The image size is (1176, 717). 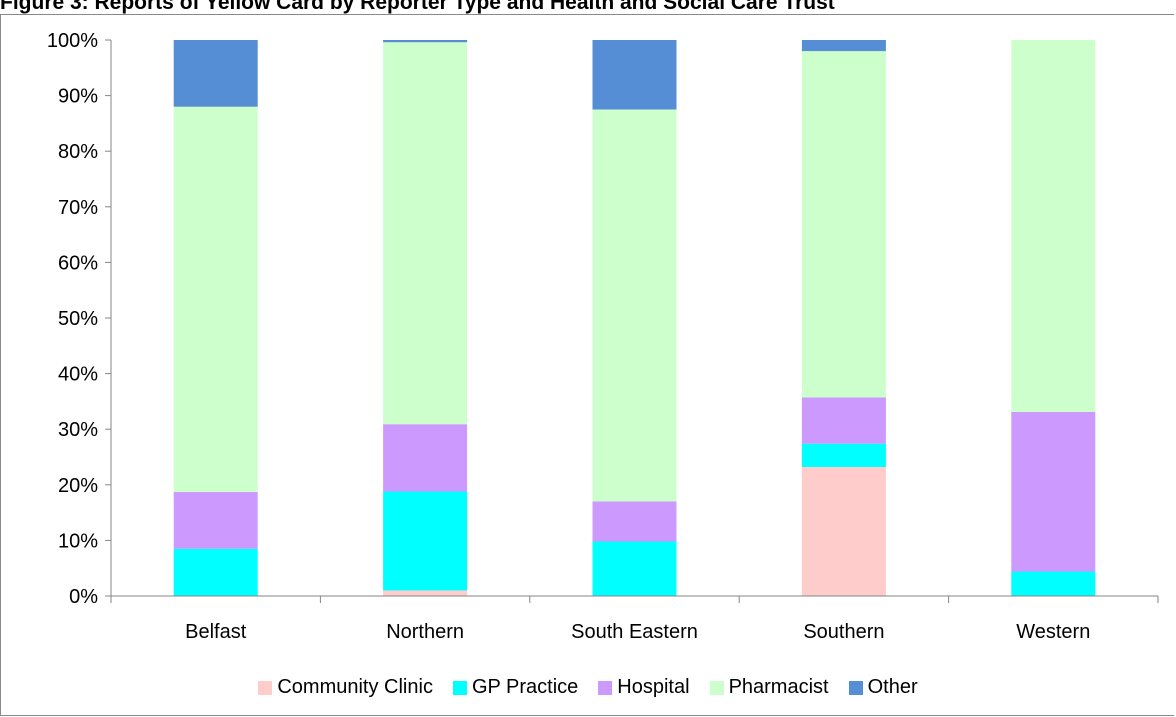 What do you see at coordinates (72, 41) in the screenshot?
I see `y-tick-label: 100%` at bounding box center [72, 41].